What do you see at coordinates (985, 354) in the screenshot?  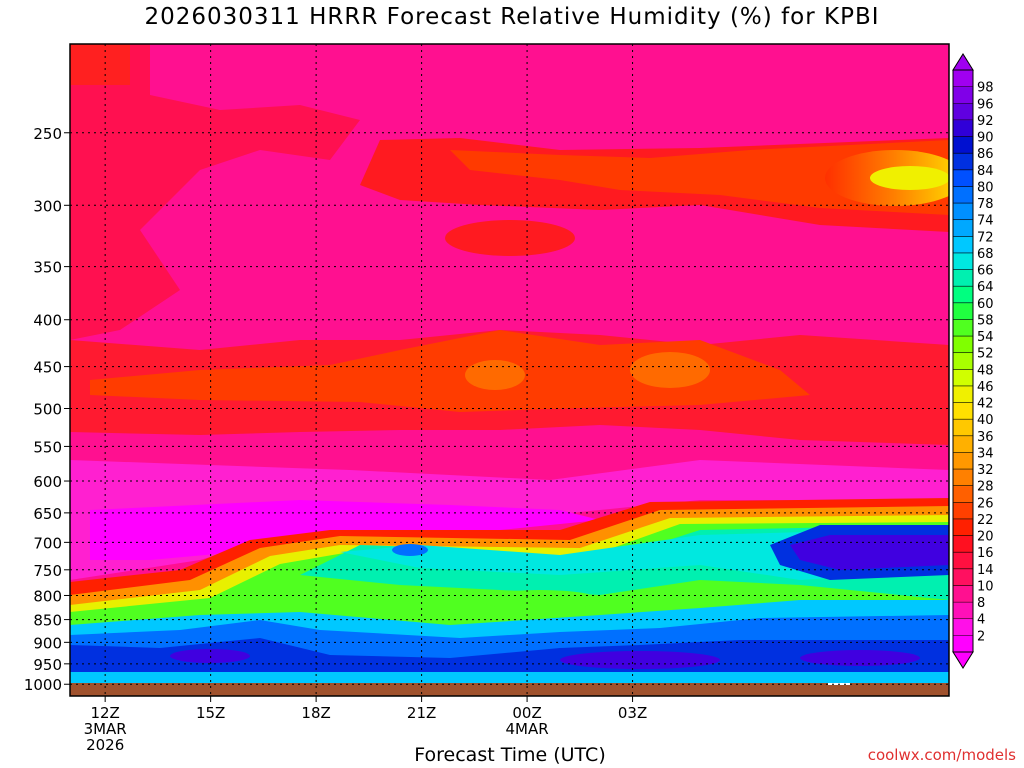 I see `colorbar-label: 52` at bounding box center [985, 354].